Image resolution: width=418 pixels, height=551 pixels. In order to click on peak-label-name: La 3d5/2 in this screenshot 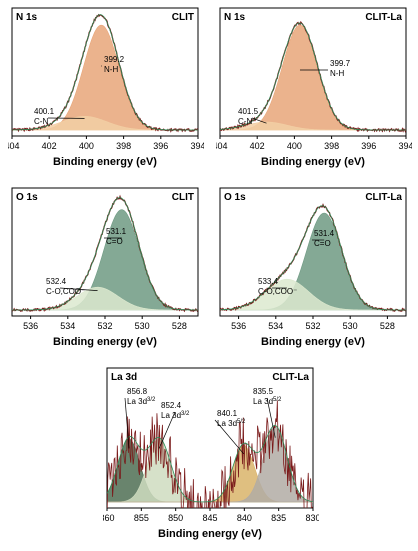, I will do `click(231, 423)`.